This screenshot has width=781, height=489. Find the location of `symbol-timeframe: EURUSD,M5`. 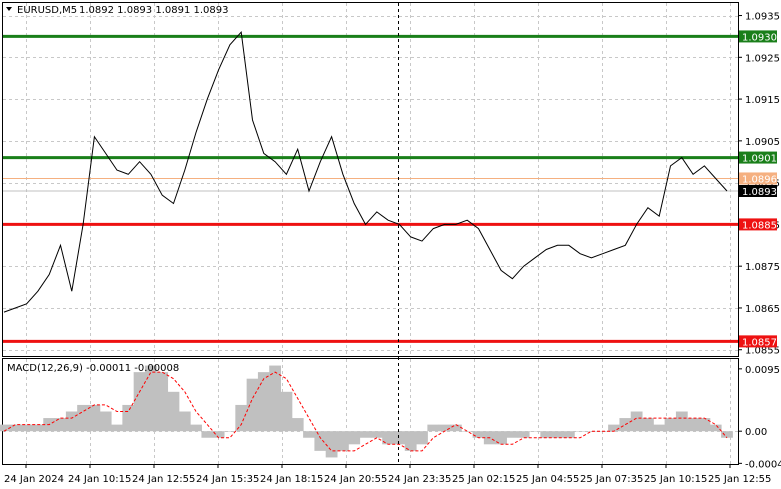

symbol-timeframe: EURUSD,M5 is located at coordinates (47, 10).